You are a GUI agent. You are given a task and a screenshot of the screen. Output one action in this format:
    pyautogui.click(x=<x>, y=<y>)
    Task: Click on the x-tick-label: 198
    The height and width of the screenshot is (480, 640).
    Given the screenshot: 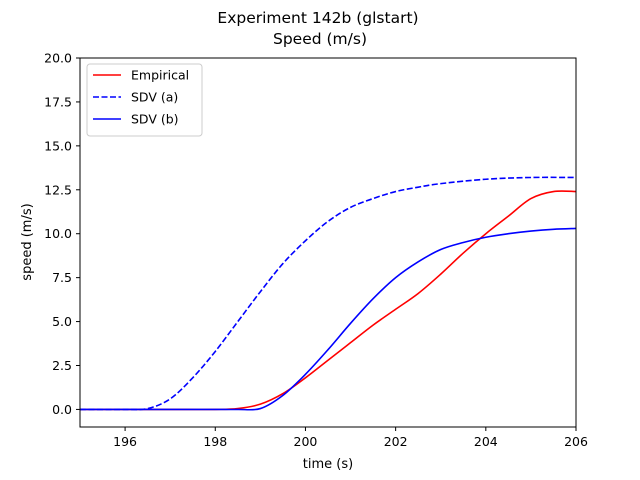 What is the action you would take?
    pyautogui.click(x=215, y=441)
    